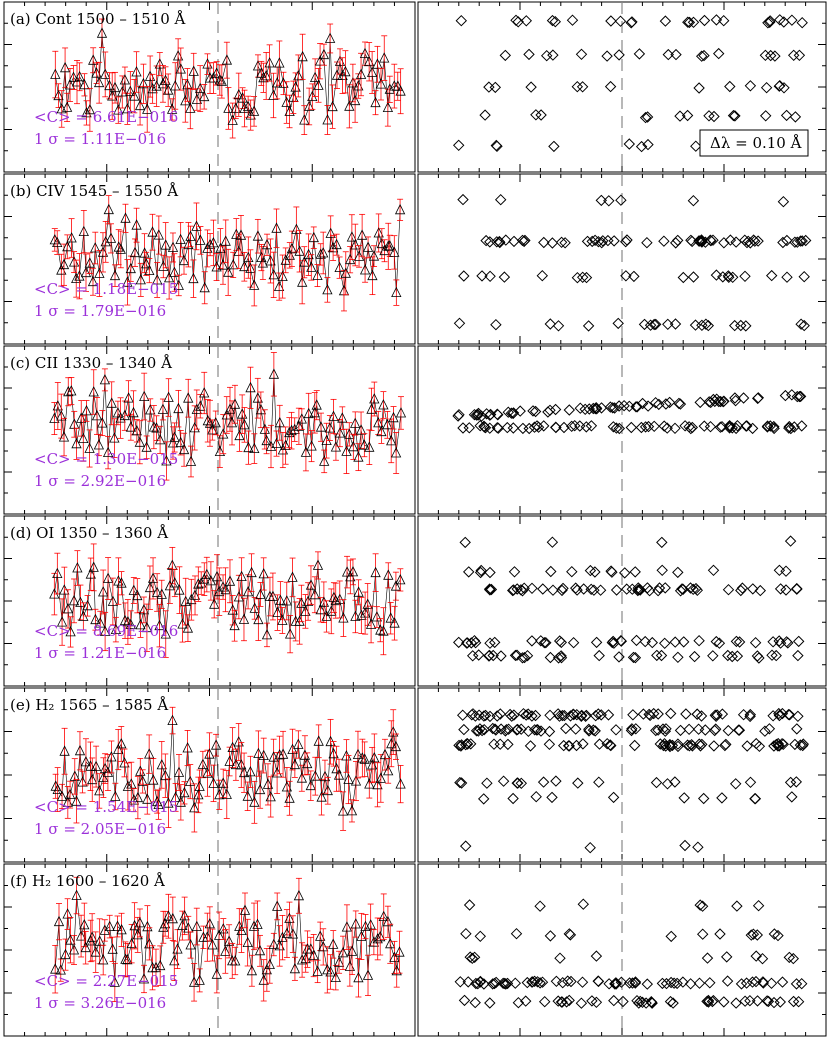 This screenshot has width=830, height=1038. I want to click on panel-title: (d) OI 1350 – 1360 Å, so click(89, 533).